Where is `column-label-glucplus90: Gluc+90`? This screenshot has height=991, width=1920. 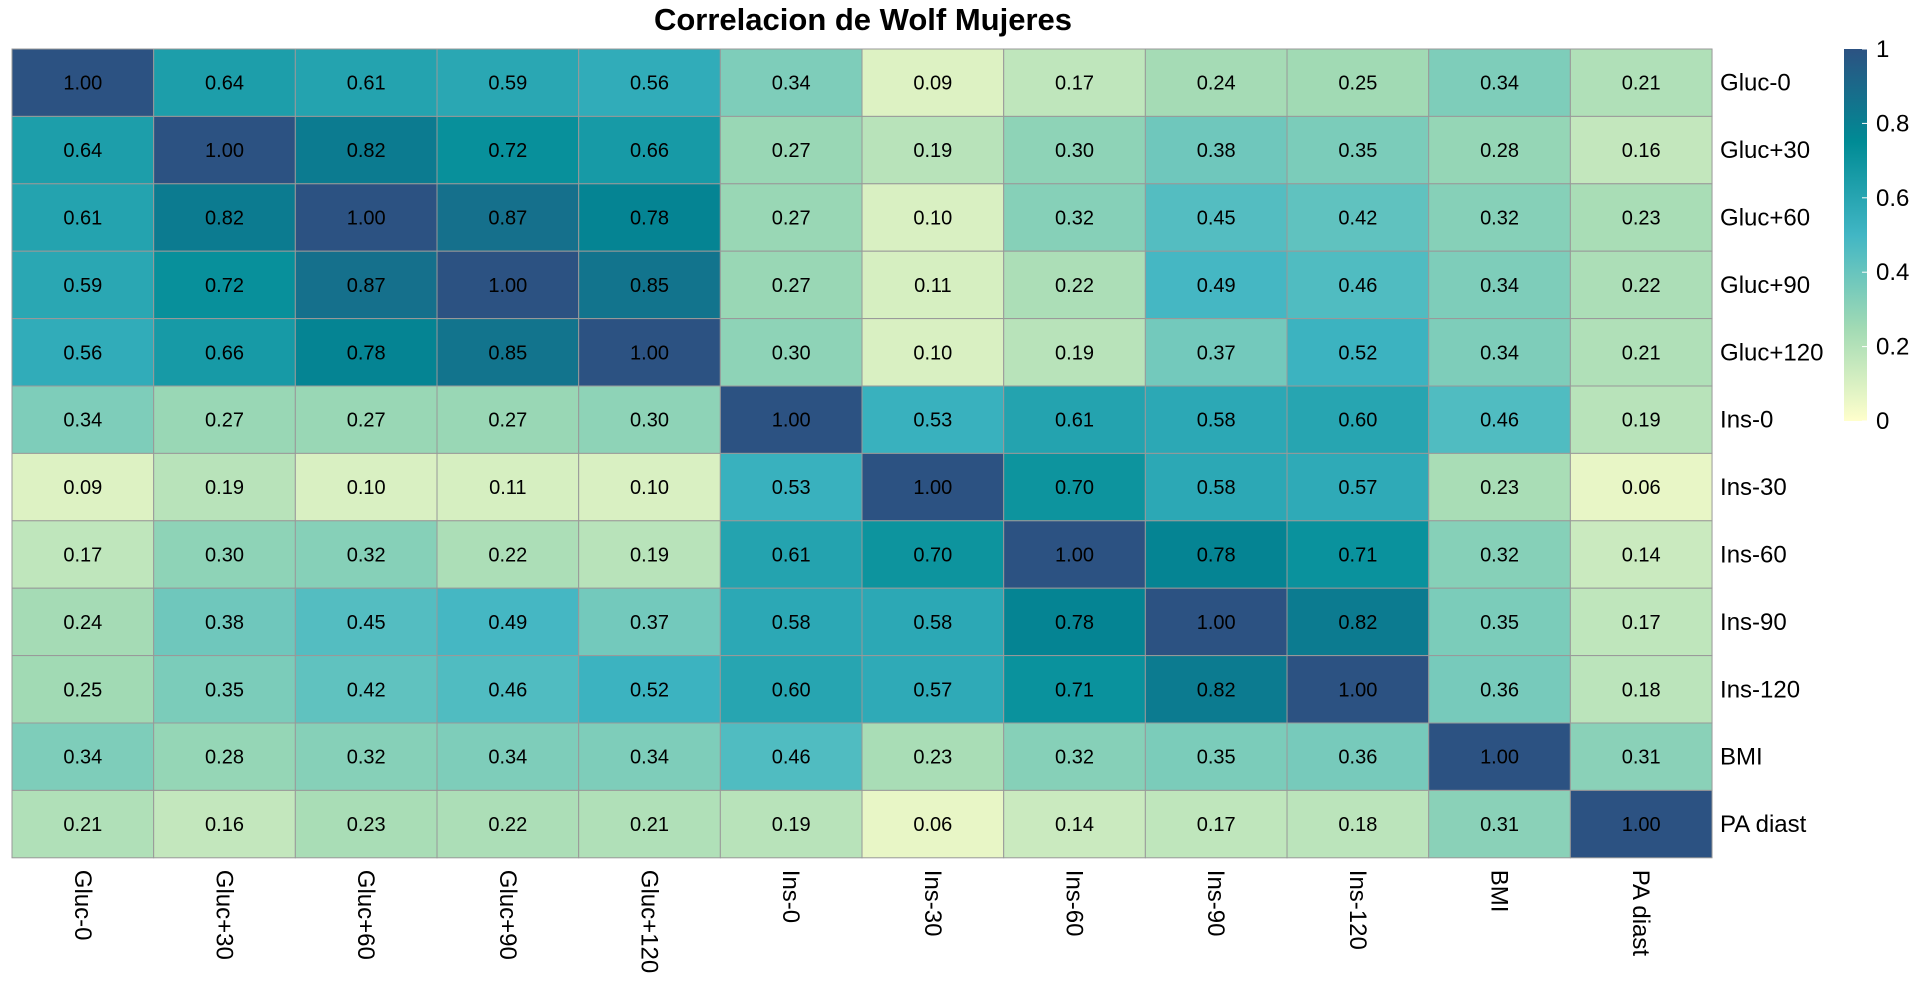 column-label-glucplus90: Gluc+90 is located at coordinates (507, 915).